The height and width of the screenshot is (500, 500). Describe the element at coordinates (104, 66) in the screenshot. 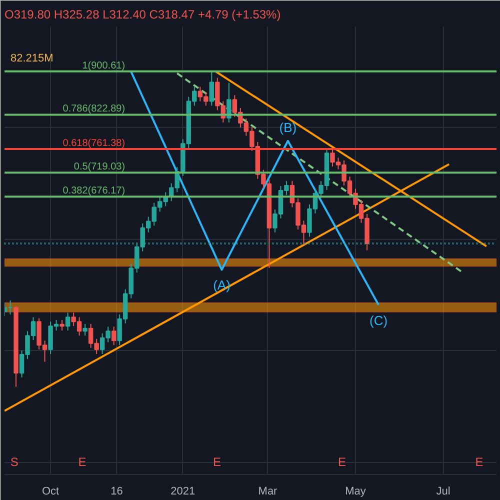

I see `ref-line-label: 1(900.61)` at that location.